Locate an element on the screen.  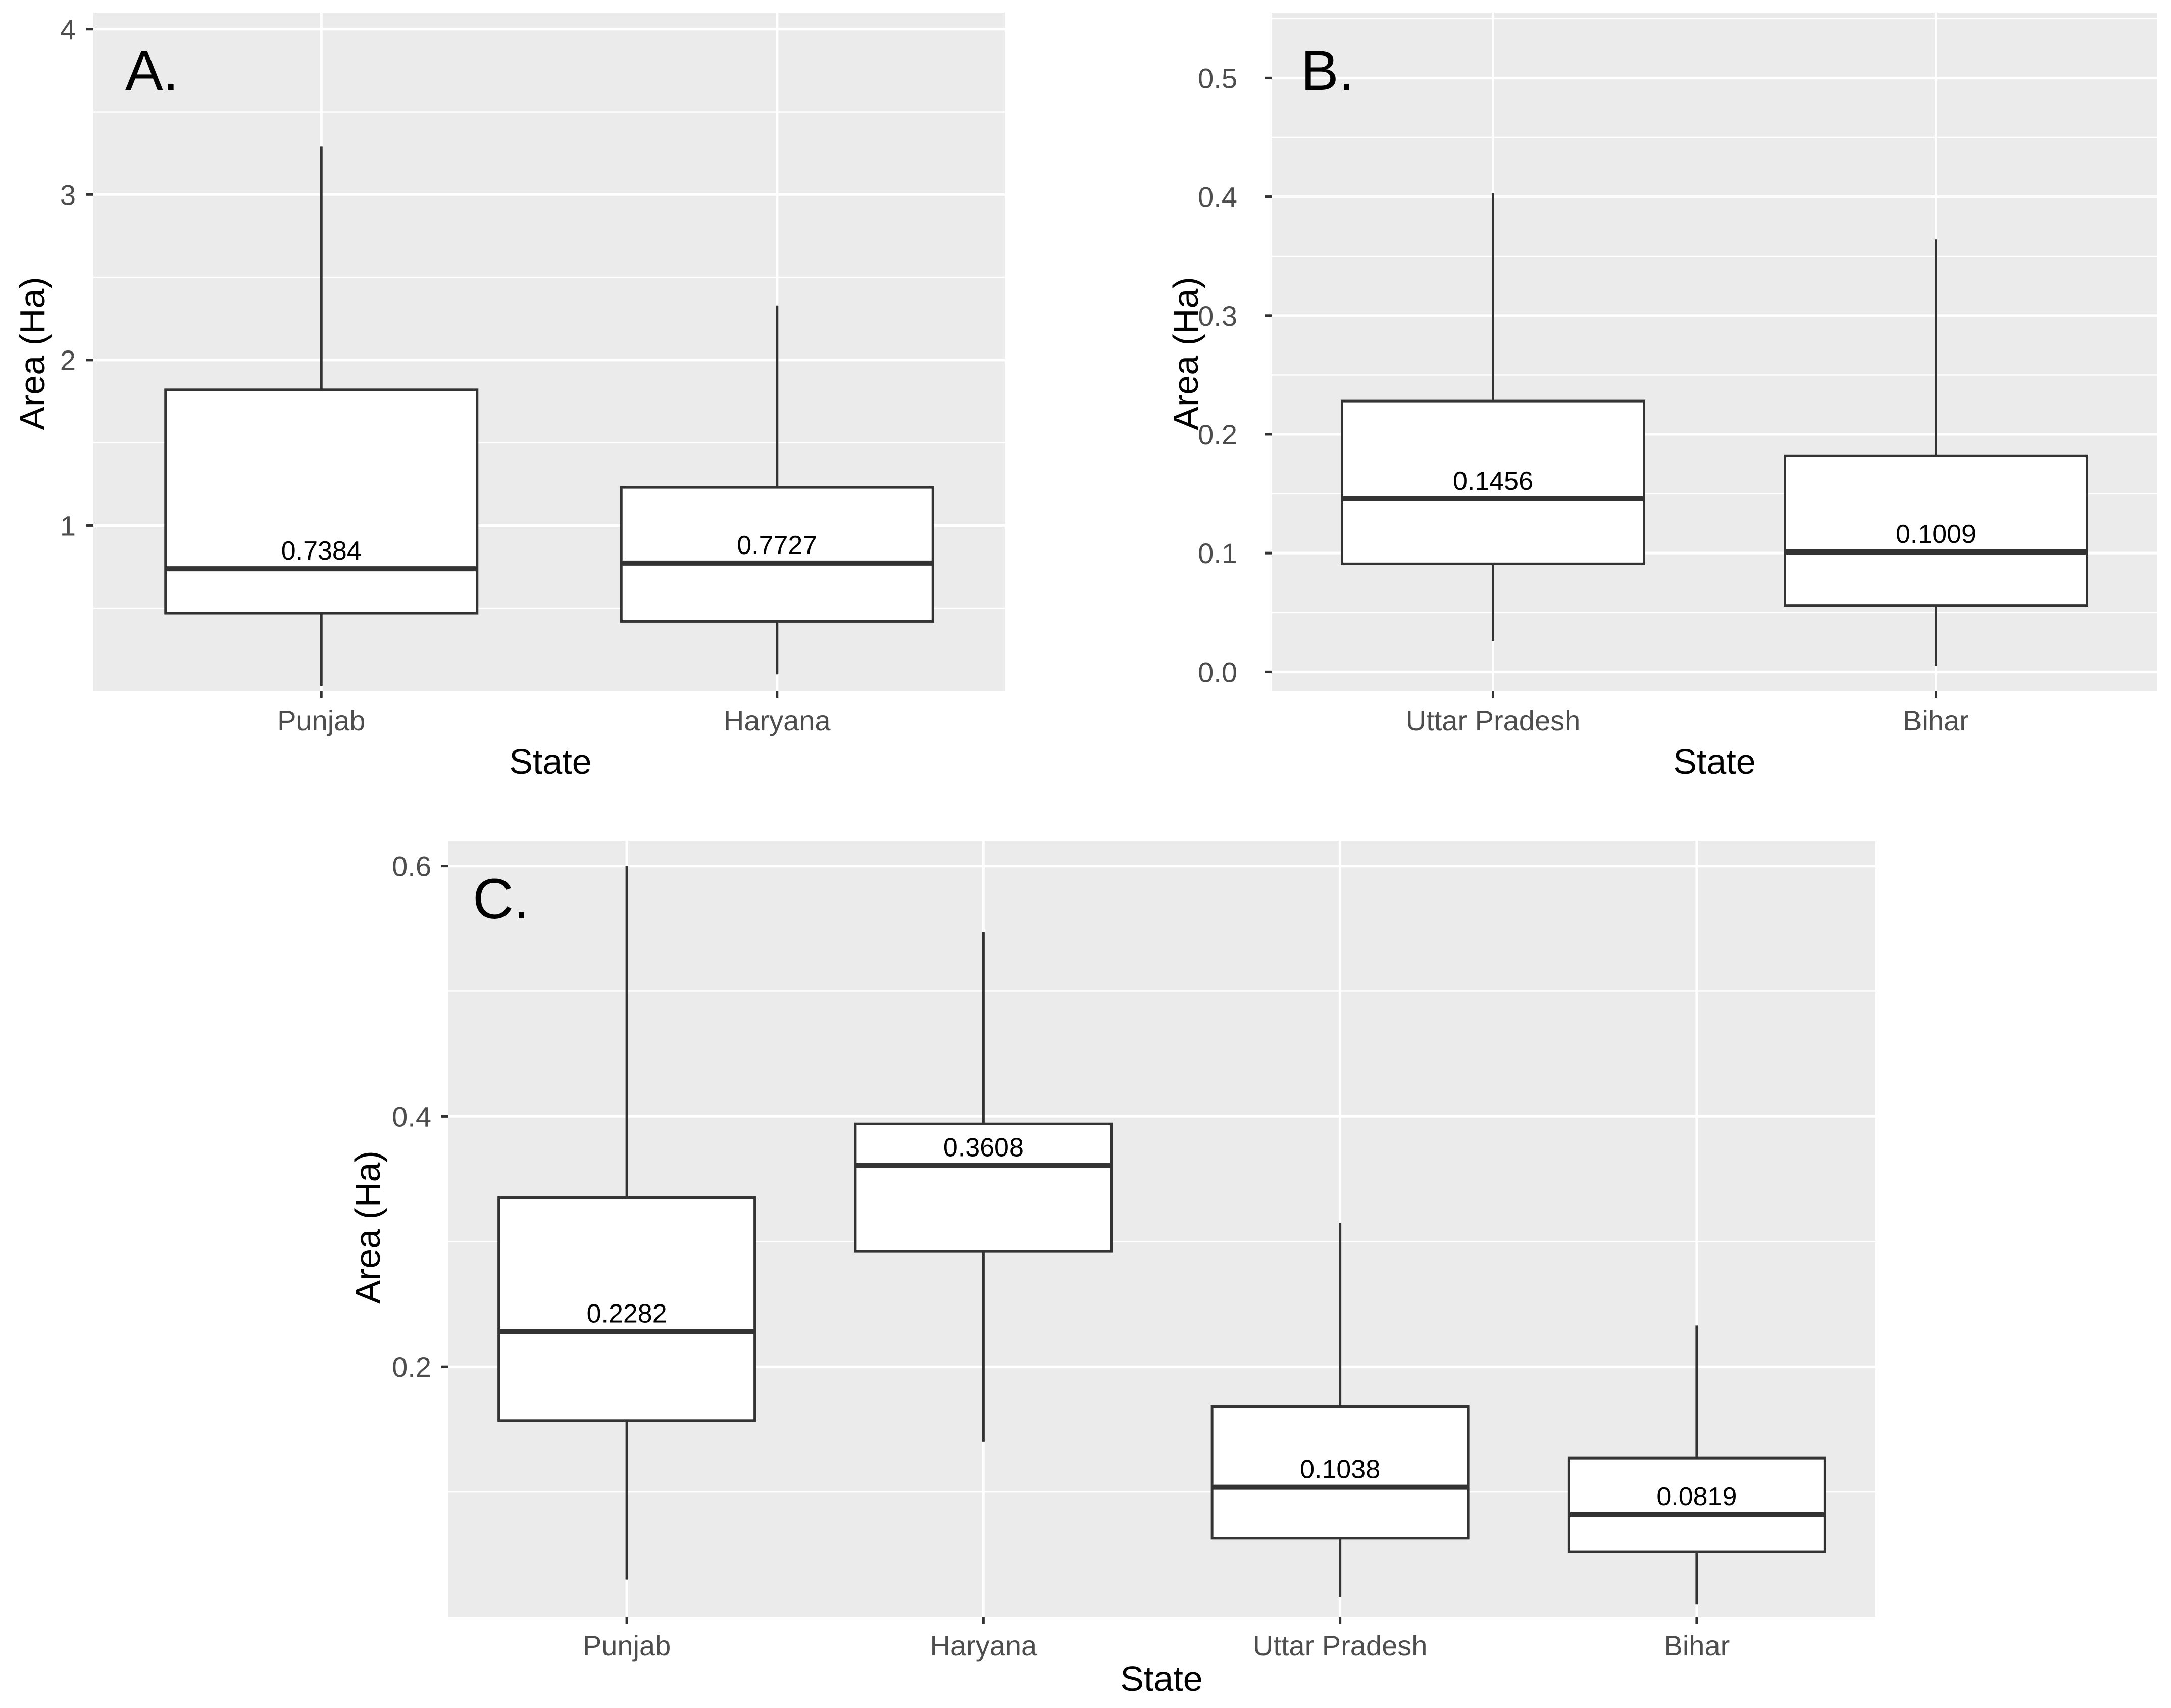
boxplot-haryana: 0.3608 is located at coordinates (983, 1187).